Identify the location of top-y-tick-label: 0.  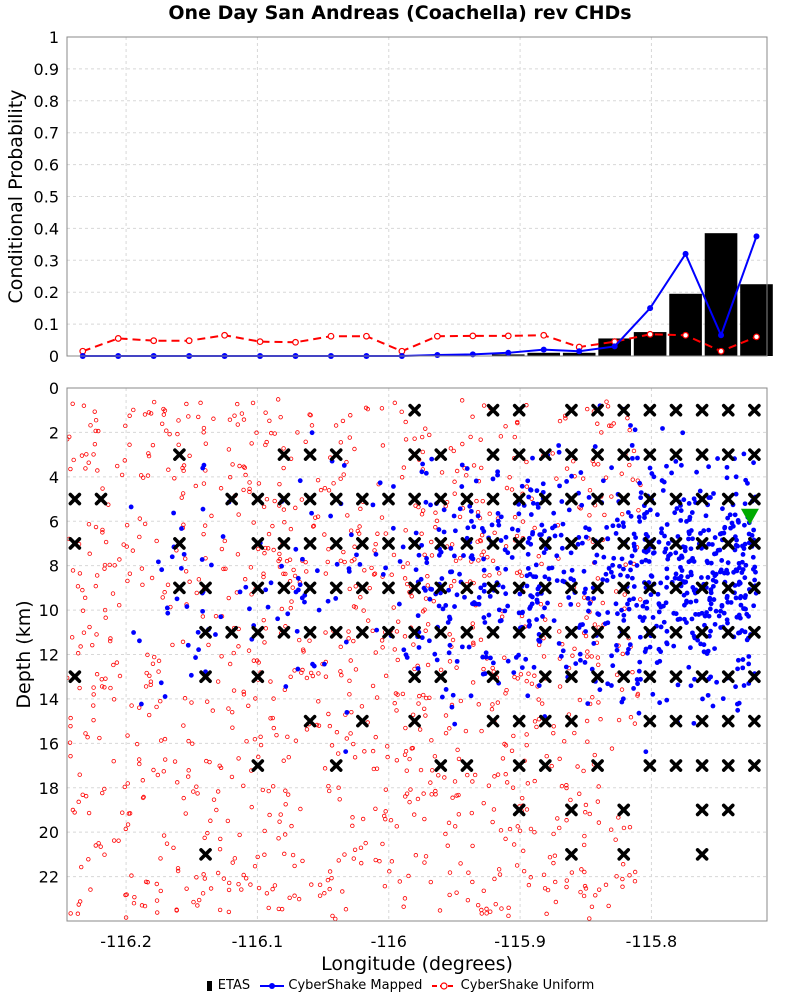
(54, 356).